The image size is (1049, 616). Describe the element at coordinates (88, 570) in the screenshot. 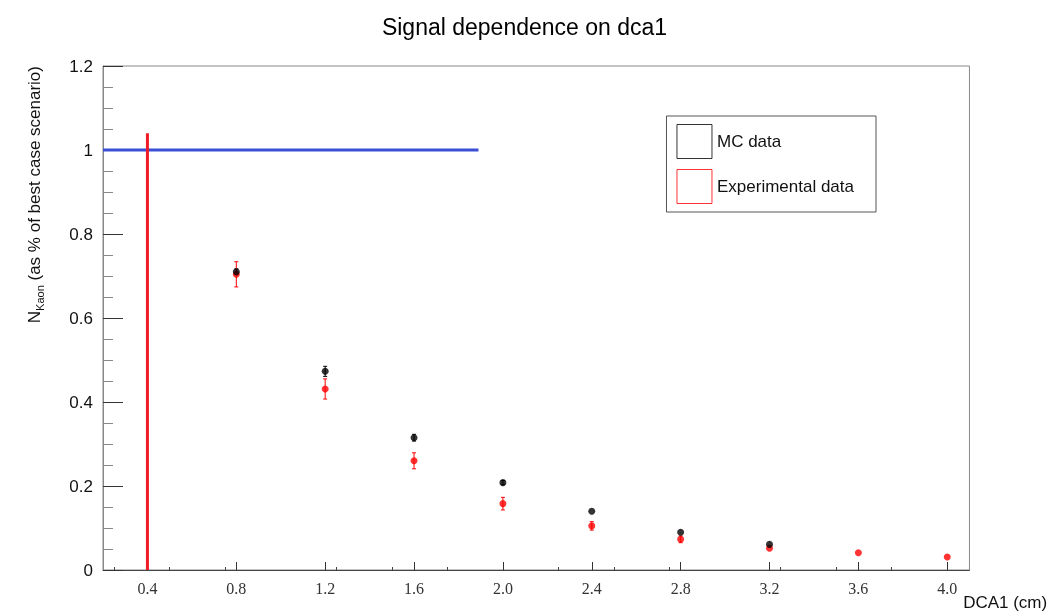

I see `y-tick-label: 0` at that location.